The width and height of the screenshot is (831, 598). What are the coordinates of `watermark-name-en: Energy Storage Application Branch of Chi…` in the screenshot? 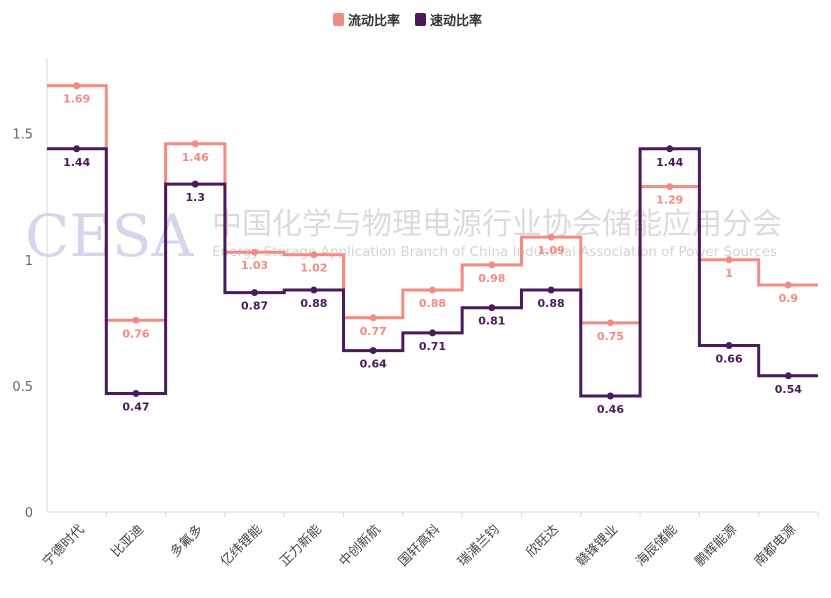 It's located at (494, 252).